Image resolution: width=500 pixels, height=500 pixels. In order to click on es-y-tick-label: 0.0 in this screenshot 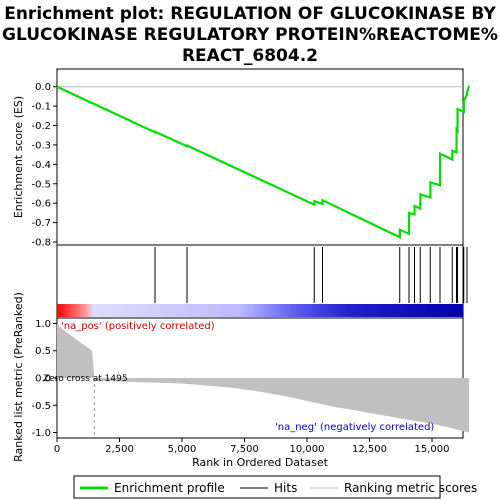, I will do `click(43, 87)`.